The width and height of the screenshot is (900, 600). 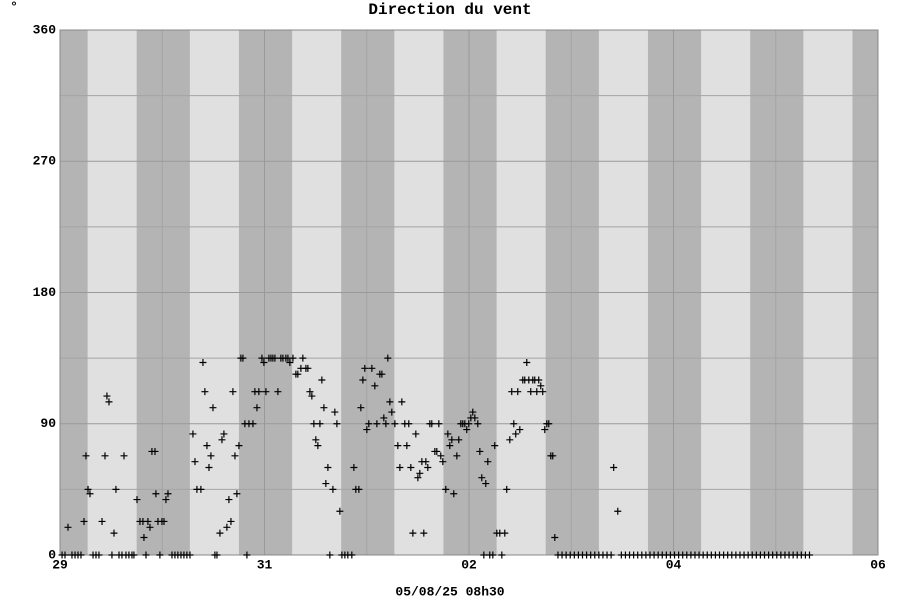 What do you see at coordinates (60, 564) in the screenshot?
I see `x-tick-label: 29` at bounding box center [60, 564].